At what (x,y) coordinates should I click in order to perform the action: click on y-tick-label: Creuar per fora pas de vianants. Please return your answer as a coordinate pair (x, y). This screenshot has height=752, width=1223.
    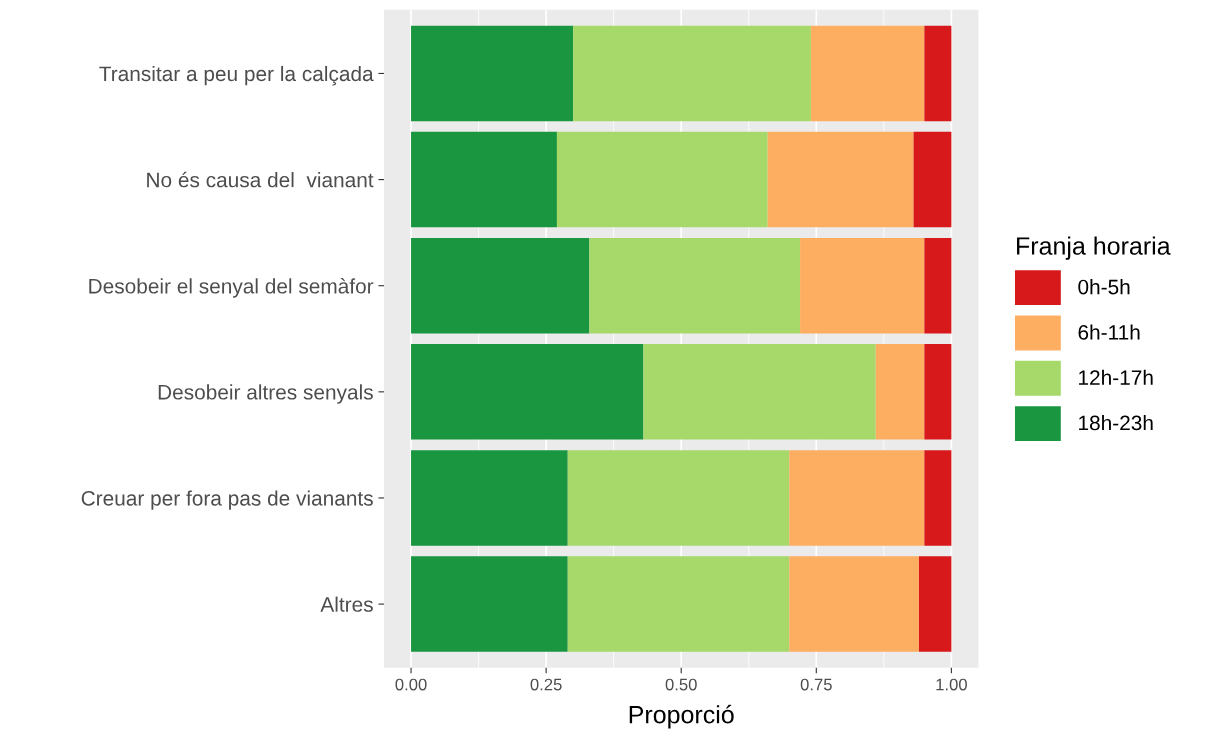
    Looking at the image, I should click on (227, 500).